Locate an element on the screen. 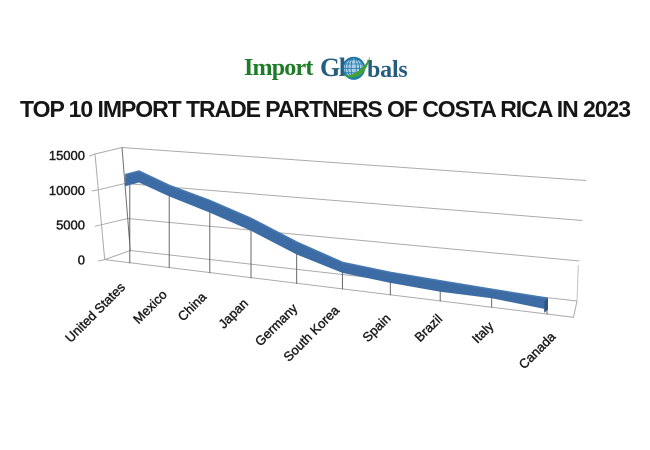  svg-text: Canada is located at coordinates (537, 349).